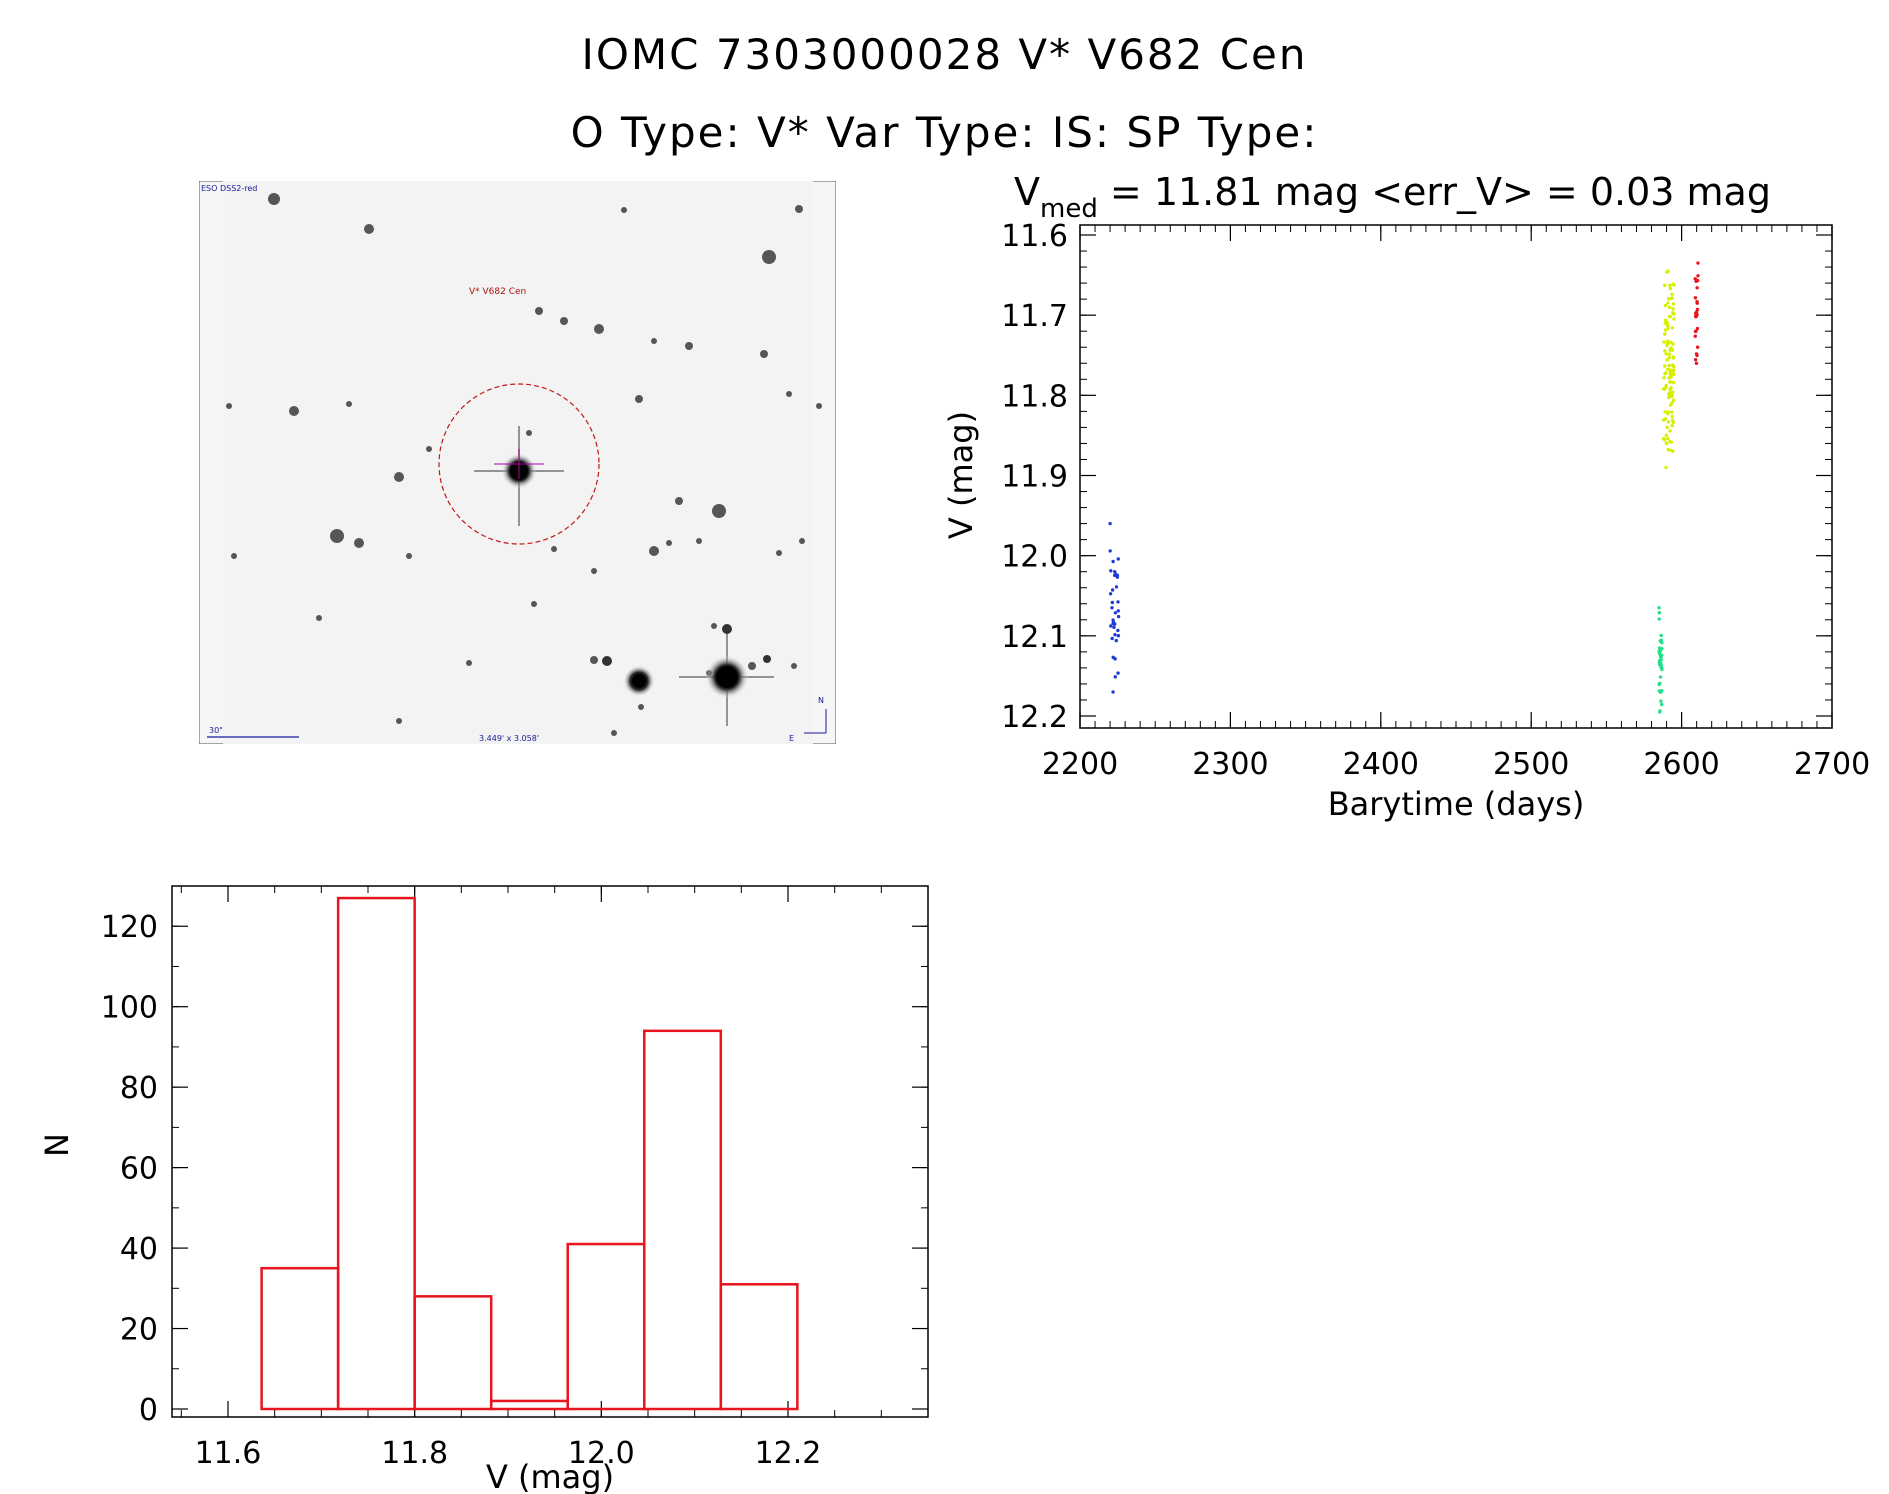 This screenshot has width=1889, height=1494. Describe the element at coordinates (519, 464) in the screenshot. I see `target-circle` at that location.